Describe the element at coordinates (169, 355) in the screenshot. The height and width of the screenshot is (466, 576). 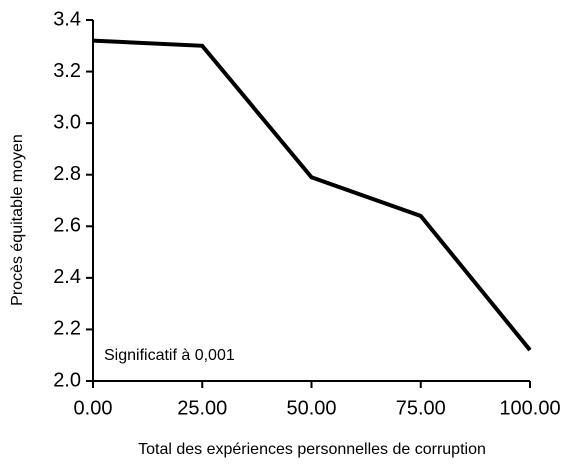
I see `annotation: Significatif à 0,001` at that location.